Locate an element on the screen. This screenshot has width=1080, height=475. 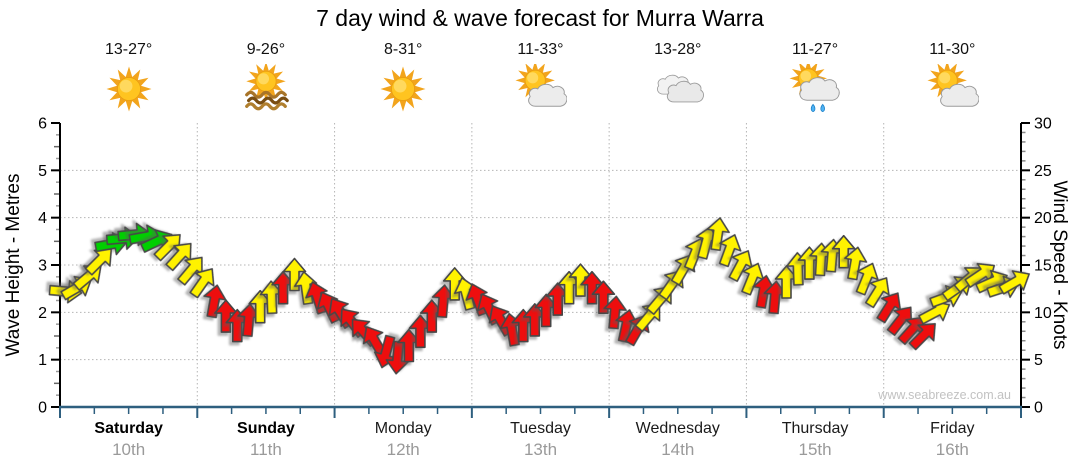
left-axis-tick-label: 5 is located at coordinates (42, 171).